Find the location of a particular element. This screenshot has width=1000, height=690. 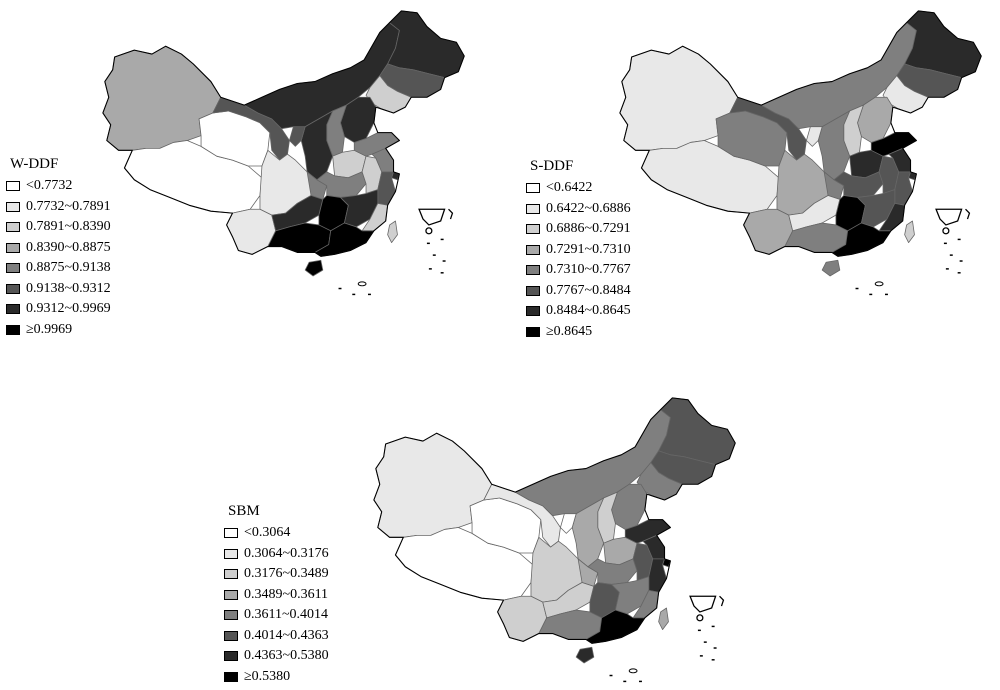

legend-label: 0.6886~0.7291 is located at coordinates (588, 228).